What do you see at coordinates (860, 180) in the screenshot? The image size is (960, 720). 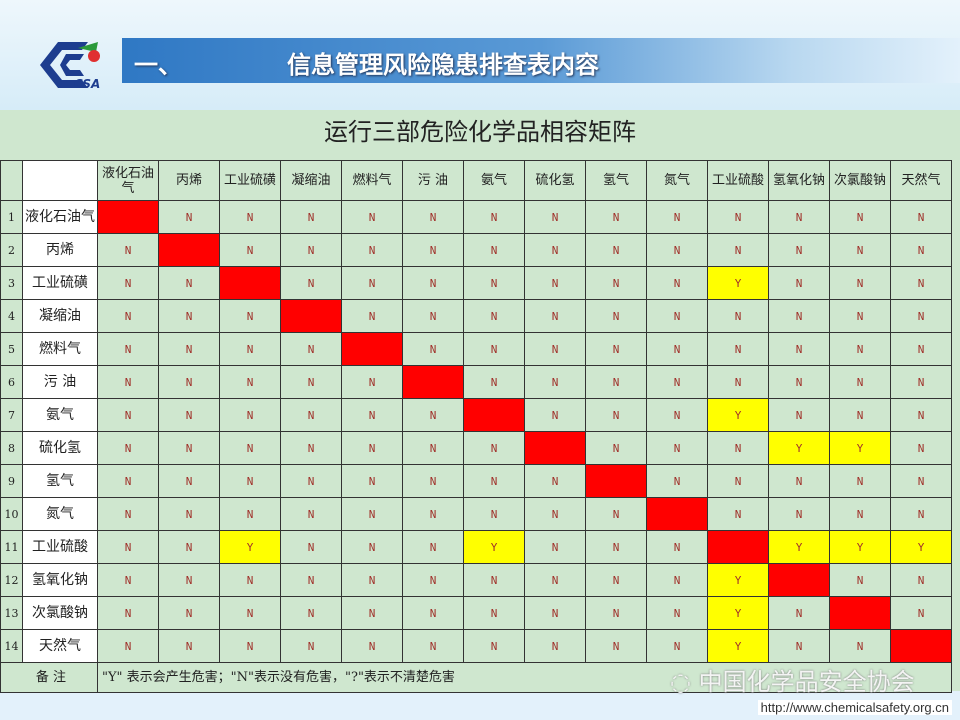 I see `column-header: 次氯酸钠` at bounding box center [860, 180].